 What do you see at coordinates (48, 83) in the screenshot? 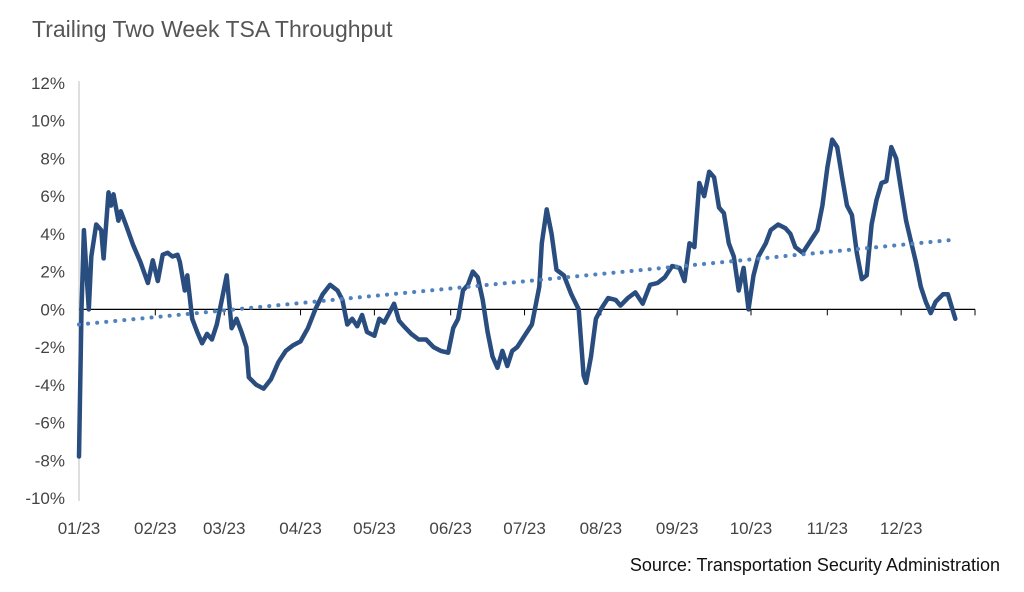
I see `y-tick-label: 12%` at bounding box center [48, 83].